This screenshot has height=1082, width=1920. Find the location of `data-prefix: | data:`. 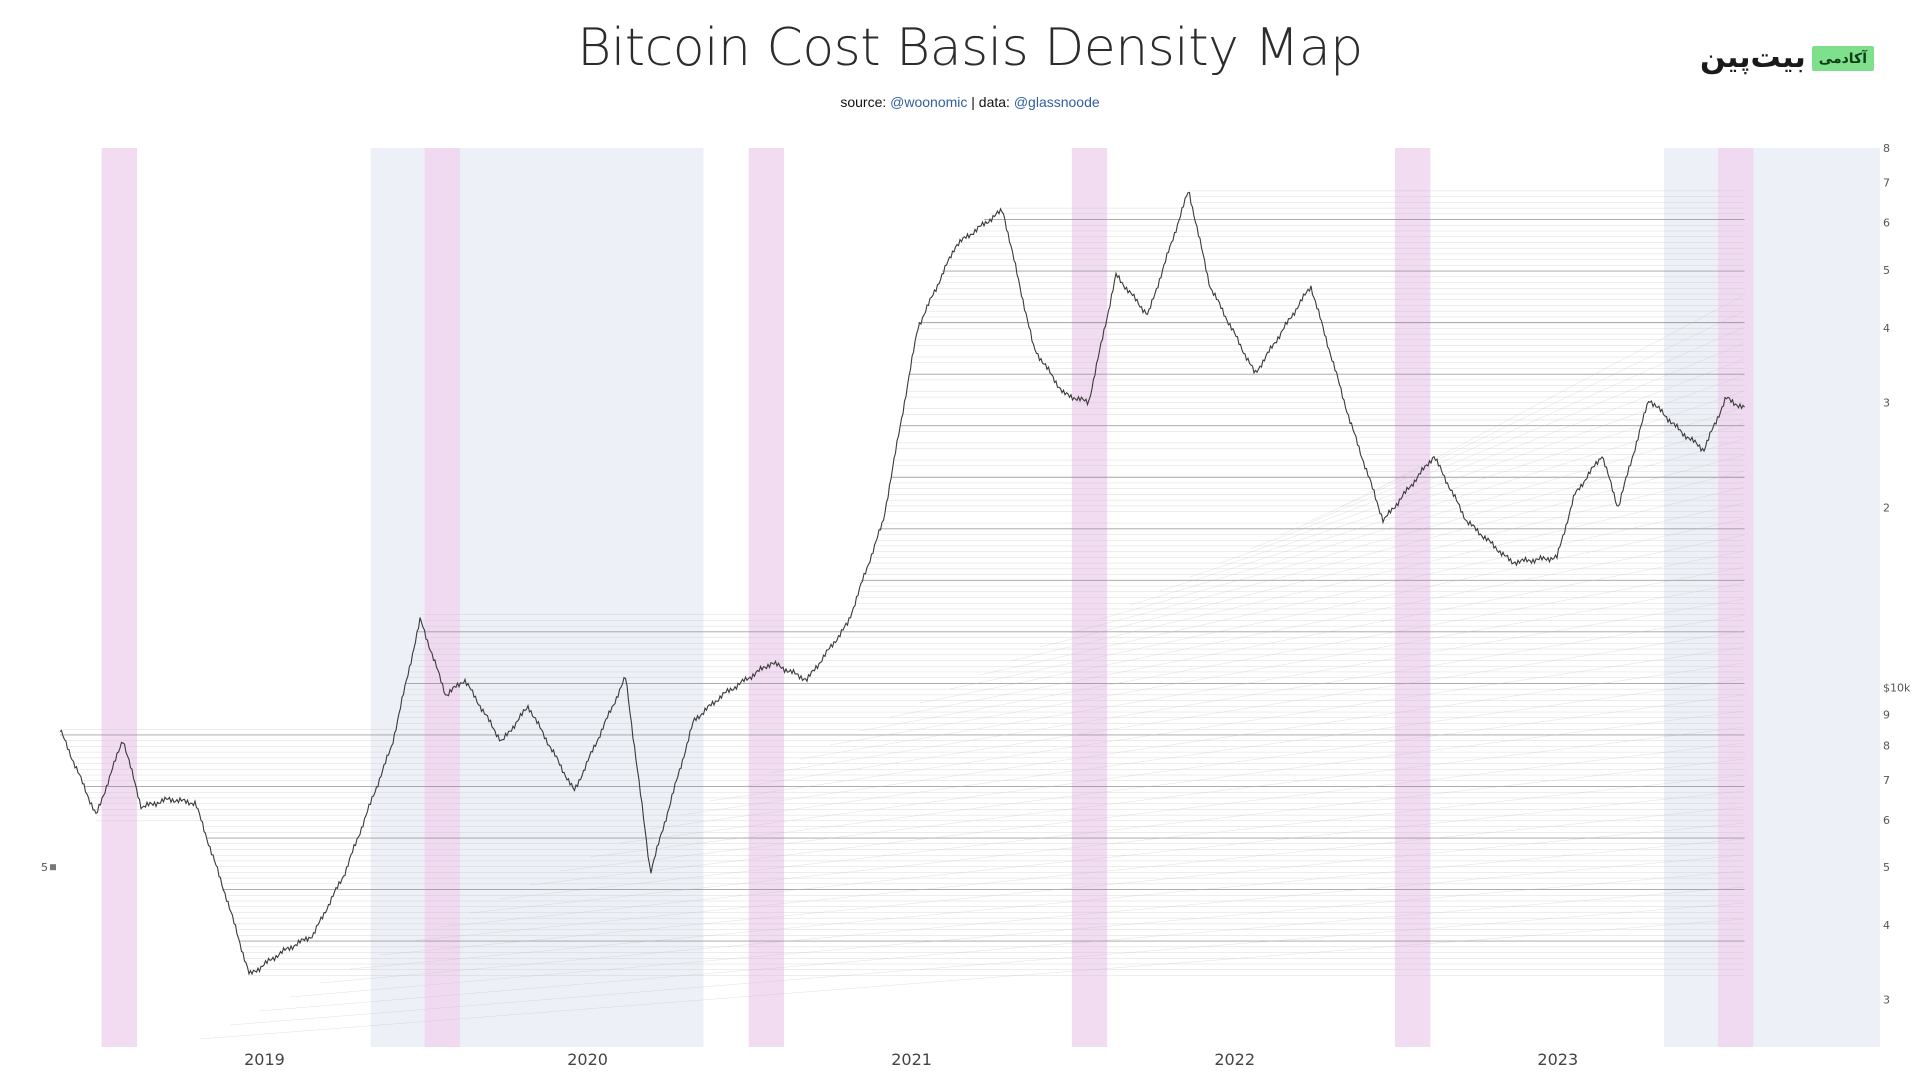

data-prefix: | data: is located at coordinates (990, 102).